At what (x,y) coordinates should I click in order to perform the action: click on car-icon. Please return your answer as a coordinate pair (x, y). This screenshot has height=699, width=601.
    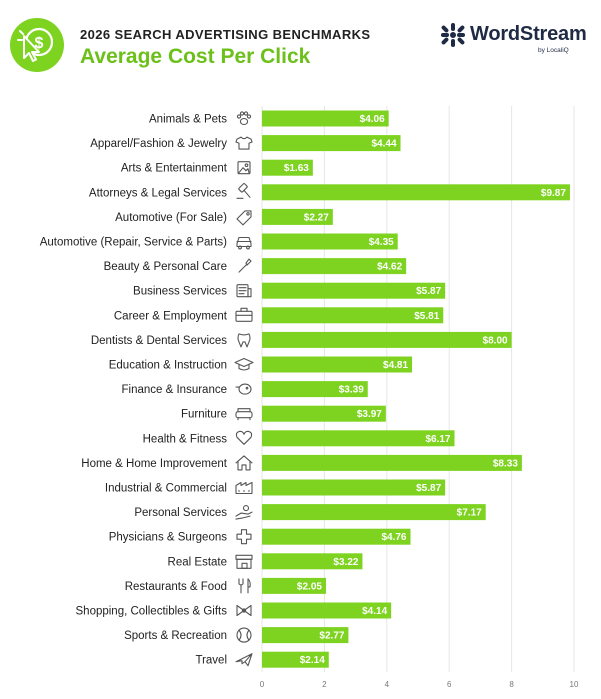
    Looking at the image, I should click on (244, 243).